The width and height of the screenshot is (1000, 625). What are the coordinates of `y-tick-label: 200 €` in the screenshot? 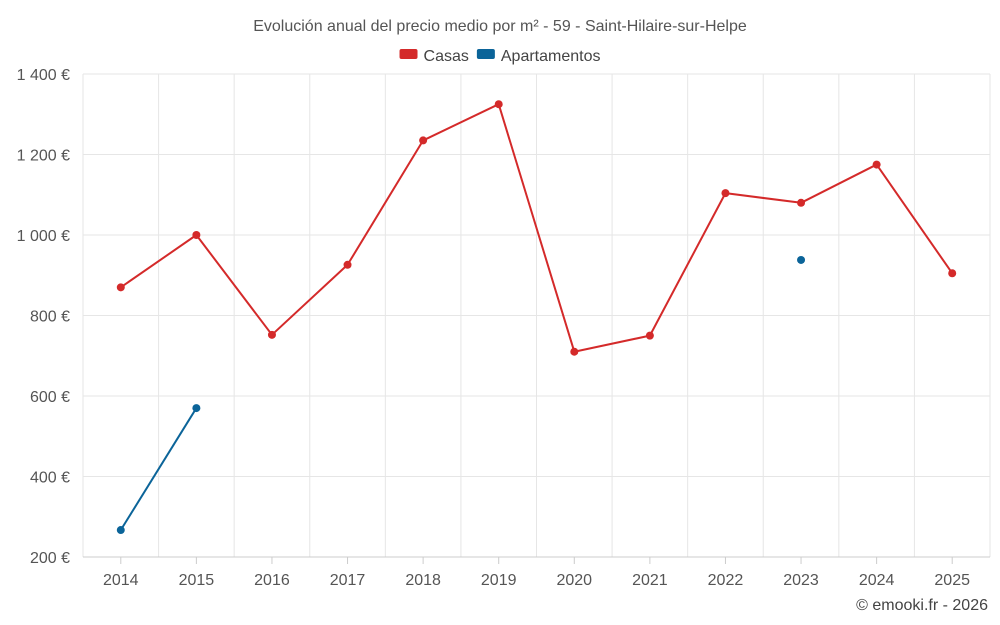 It's located at (50, 558).